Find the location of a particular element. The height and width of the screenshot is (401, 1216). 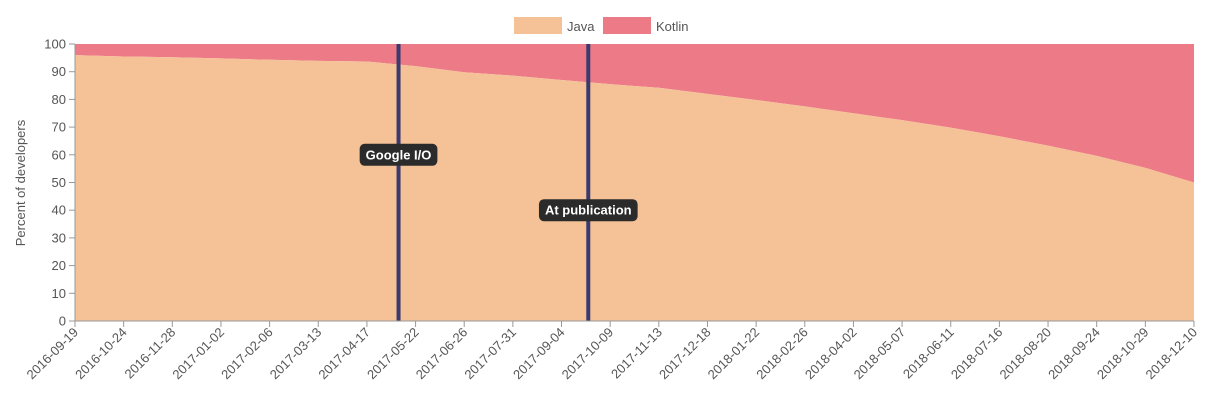

x-tick-label: 2018-10-29 is located at coordinates (1123, 354).